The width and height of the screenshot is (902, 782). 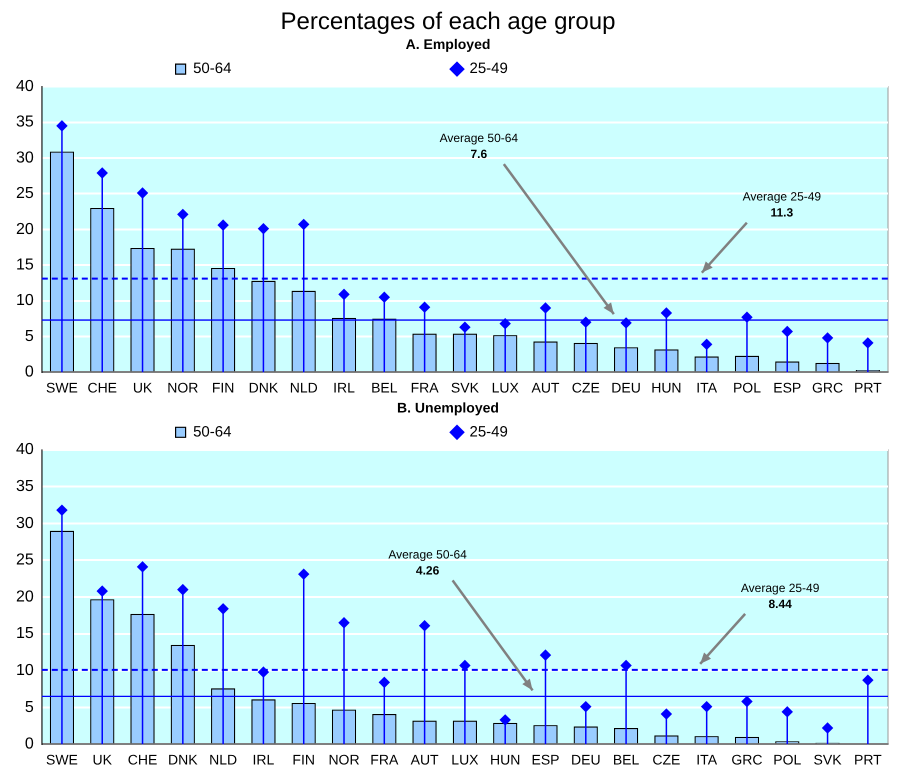 What do you see at coordinates (782, 205) in the screenshot?
I see `annotation: Average 25-49 11.3` at bounding box center [782, 205].